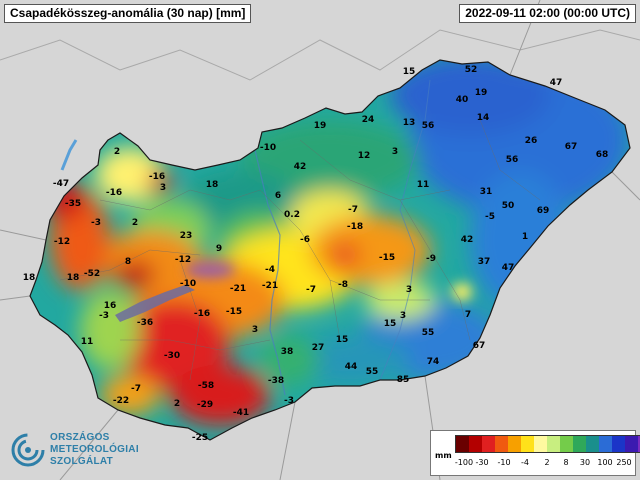 The width and height of the screenshot is (640, 480). What do you see at coordinates (486, 192) in the screenshot?
I see `station-value: 31` at bounding box center [486, 192].